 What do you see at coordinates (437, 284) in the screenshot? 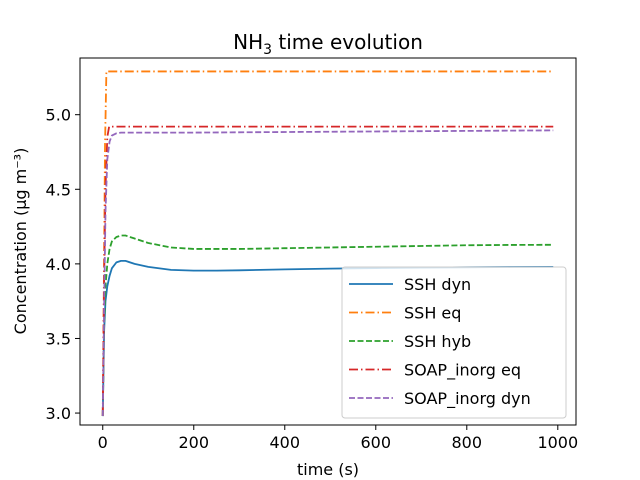
I see `legend-label: SSH dyn` at bounding box center [437, 284].